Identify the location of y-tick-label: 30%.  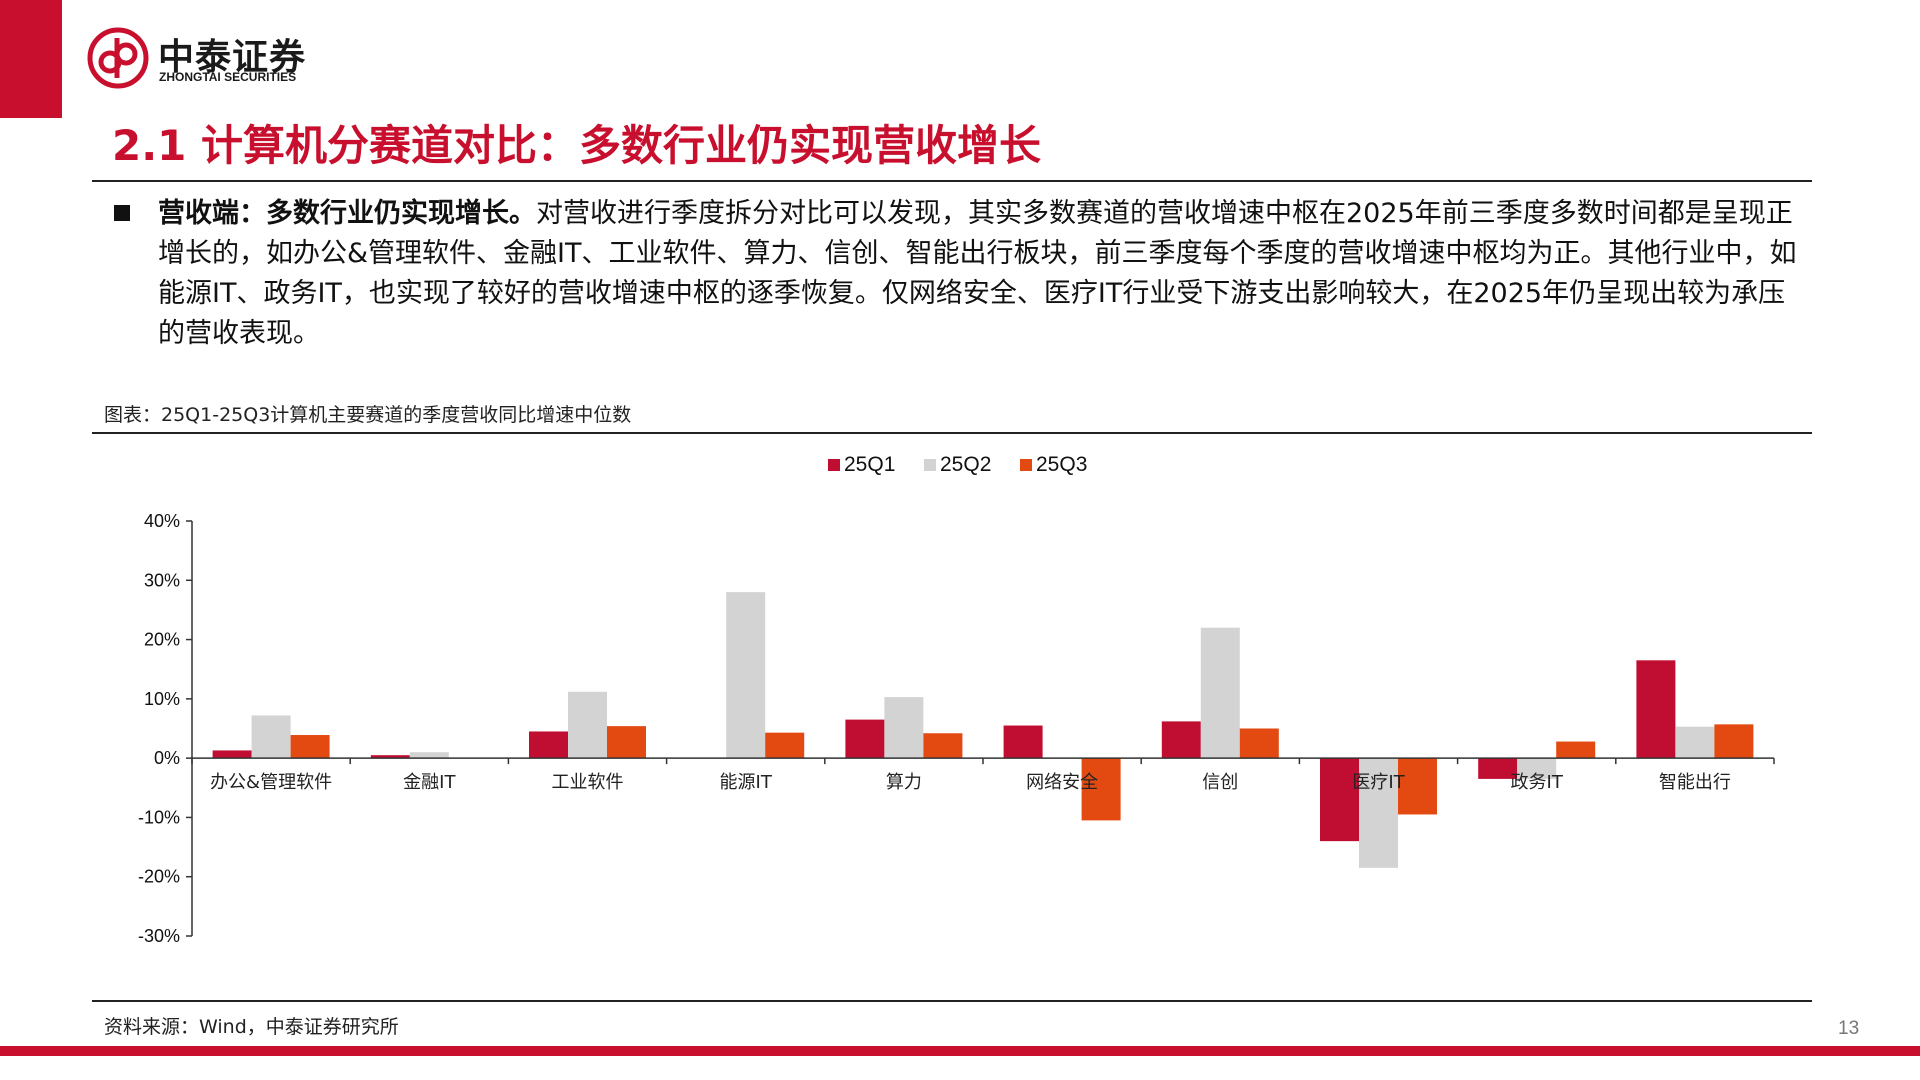
(162, 580).